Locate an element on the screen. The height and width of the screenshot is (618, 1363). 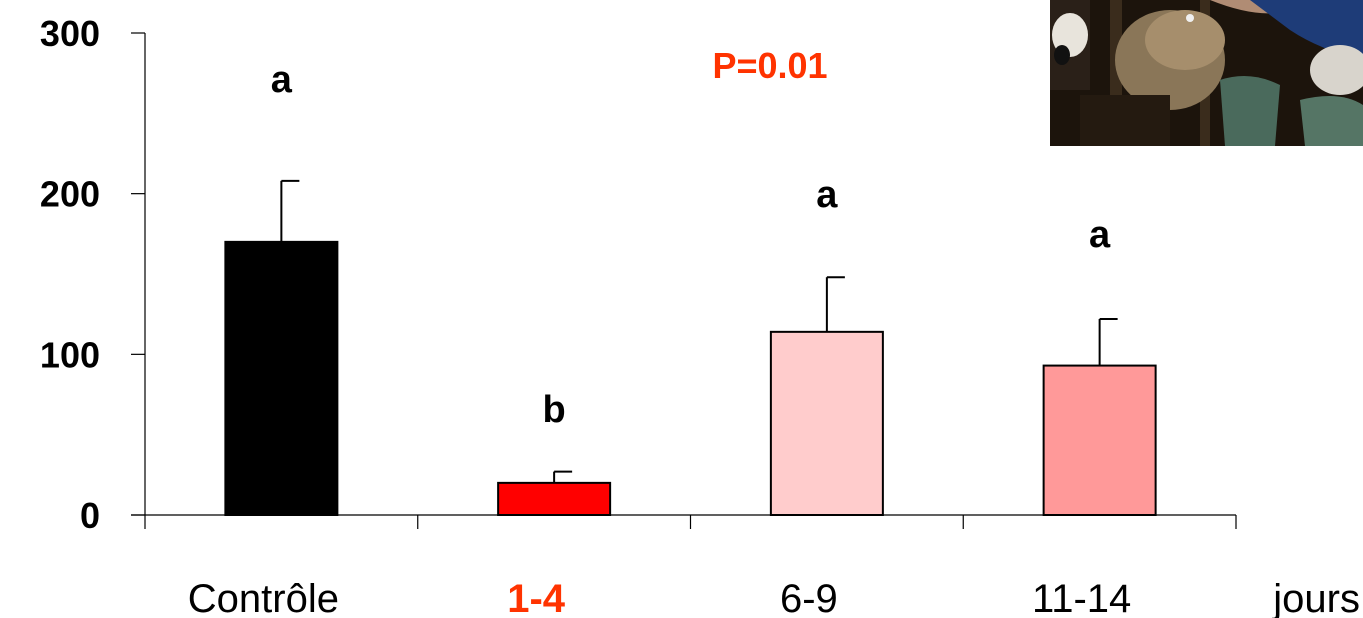
significance-letter: b is located at coordinates (554, 410).